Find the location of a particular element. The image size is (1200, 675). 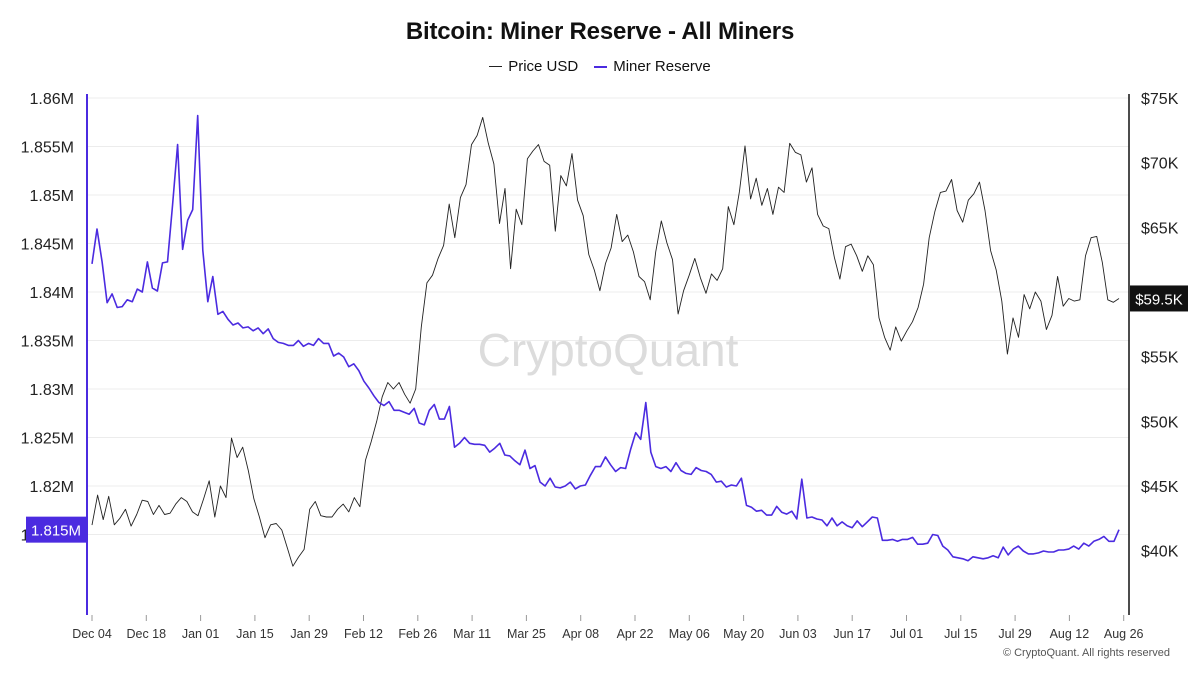

watermark-text: CryptoQuant is located at coordinates (608, 350).